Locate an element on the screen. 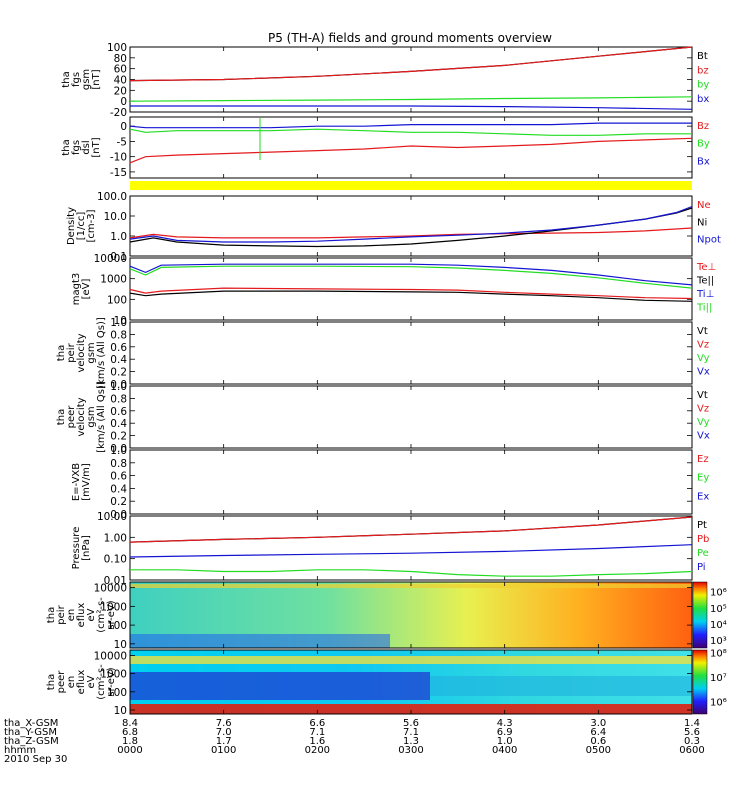 Image resolution: width=750 pixels, height=800 pixels. spectrogram-mid-band is located at coordinates (280, 686).